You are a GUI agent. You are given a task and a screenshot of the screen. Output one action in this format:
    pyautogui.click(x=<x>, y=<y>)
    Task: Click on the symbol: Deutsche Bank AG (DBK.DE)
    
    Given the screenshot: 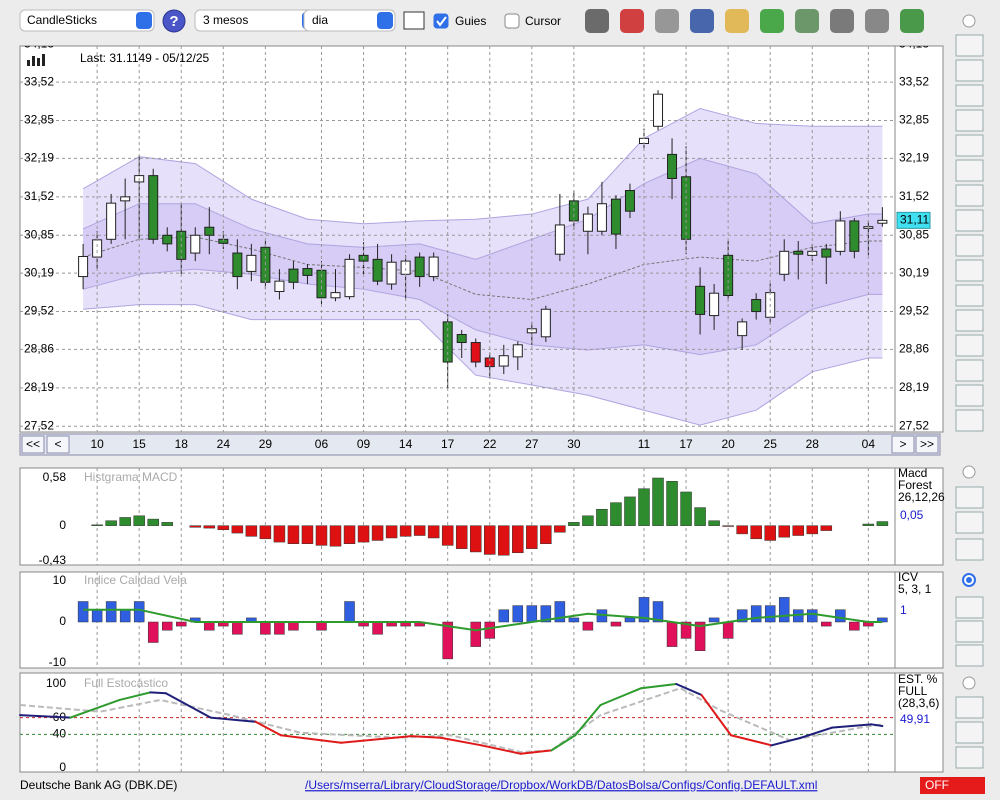 What is the action you would take?
    pyautogui.click(x=98, y=785)
    